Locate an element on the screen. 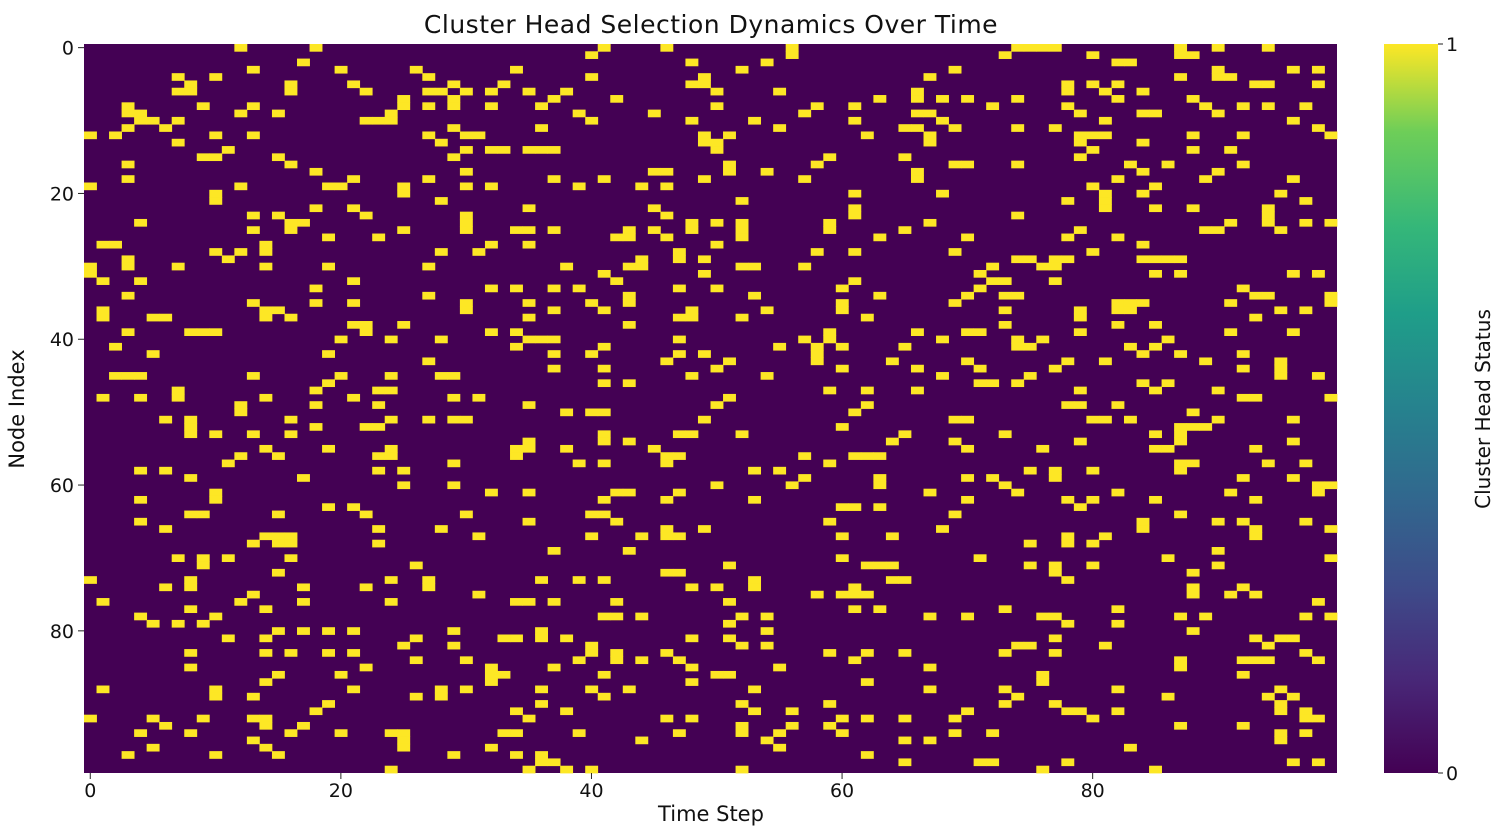  colorbar-gradient is located at coordinates (1411, 408).